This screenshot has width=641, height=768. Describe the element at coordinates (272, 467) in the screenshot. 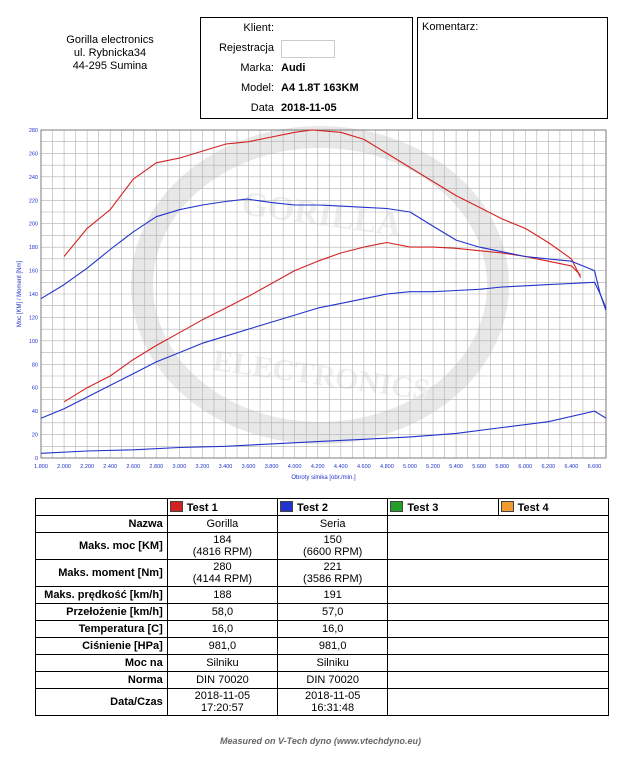

I see `x-tick-label: 3.800` at that location.